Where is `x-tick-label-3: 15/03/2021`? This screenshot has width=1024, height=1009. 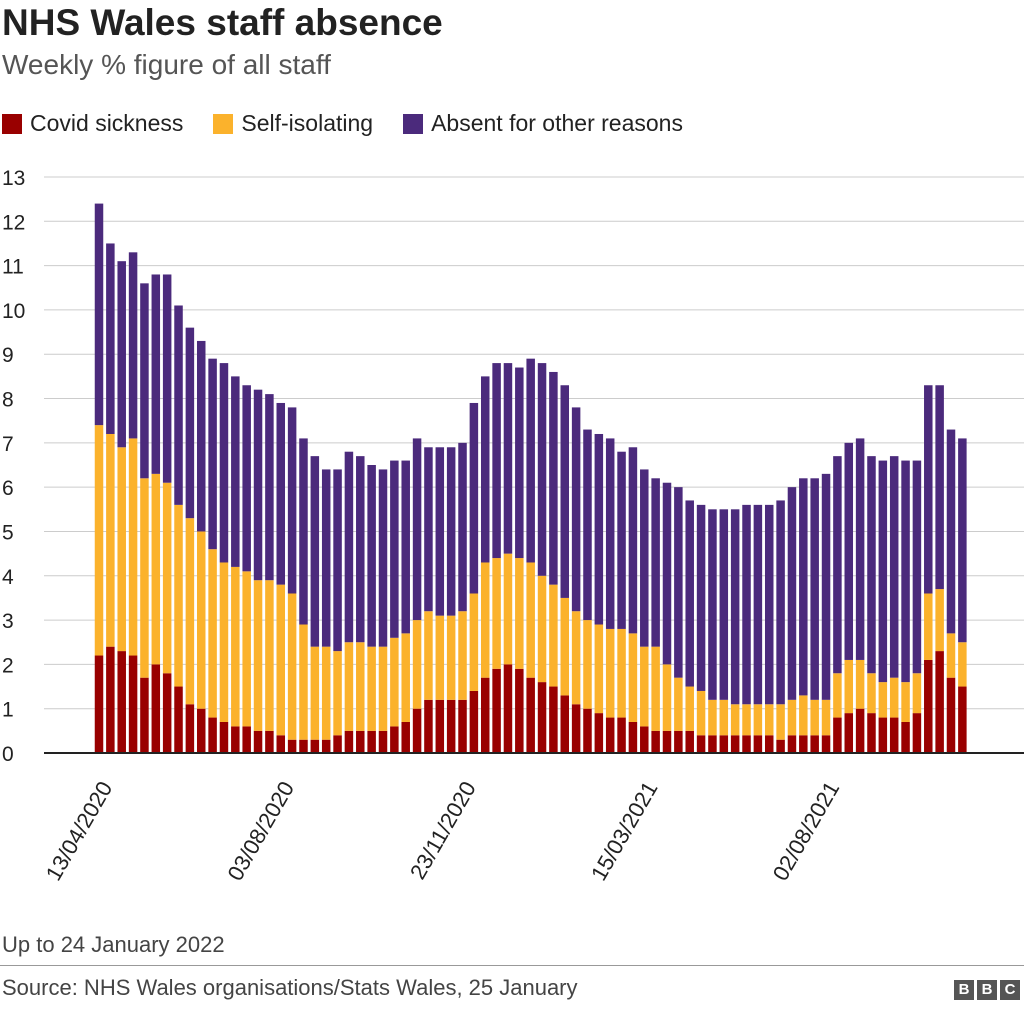
x-tick-label-3: 15/03/2021 is located at coordinates (624, 831).